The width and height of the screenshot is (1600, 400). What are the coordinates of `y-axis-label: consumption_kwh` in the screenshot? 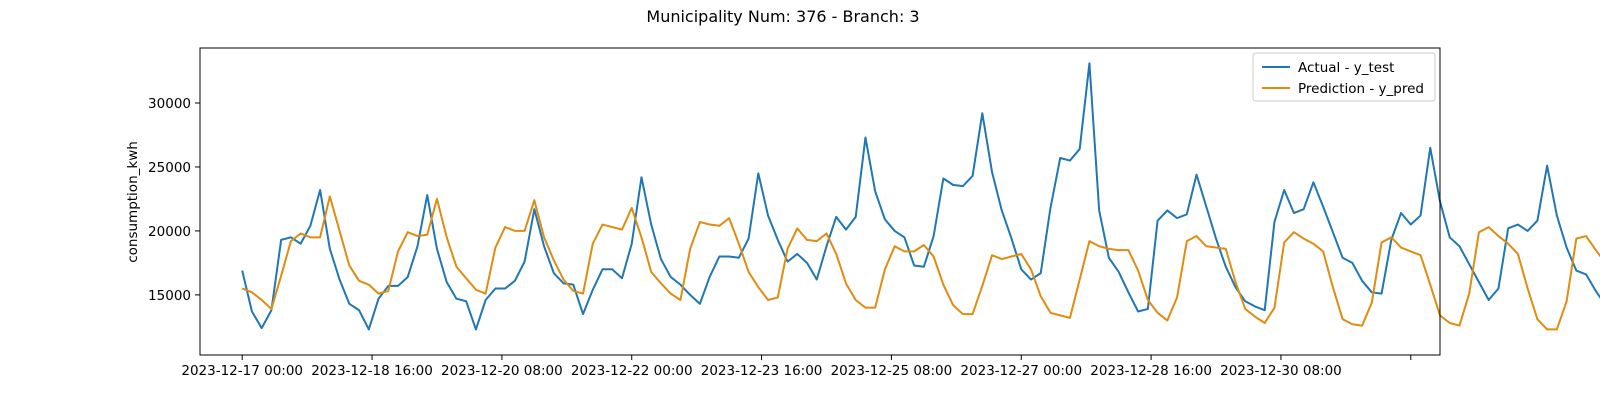 It's located at (133, 202).